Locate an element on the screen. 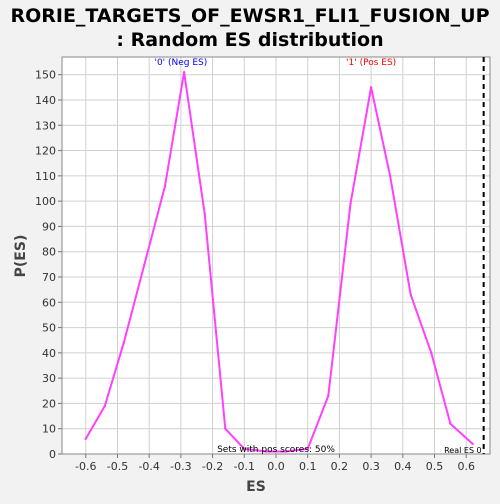 This screenshot has width=500, height=504. x-tick-label: 0.5 is located at coordinates (435, 466).